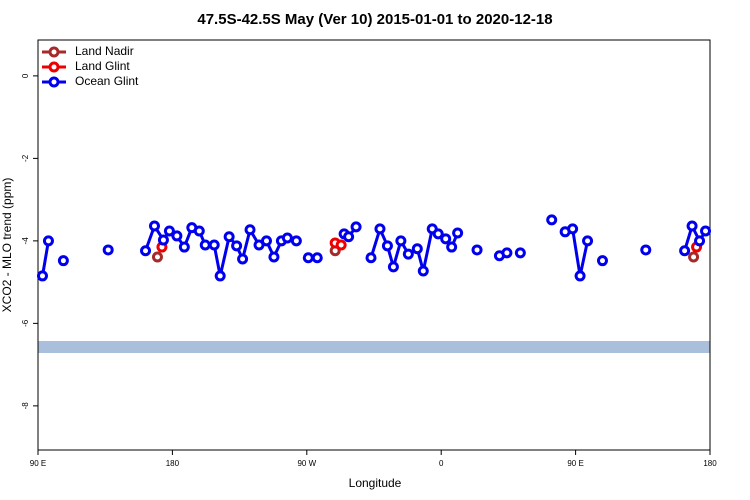 This screenshot has height=500, width=750. What do you see at coordinates (375, 483) in the screenshot?
I see `x-axis-label: Longitude` at bounding box center [375, 483].